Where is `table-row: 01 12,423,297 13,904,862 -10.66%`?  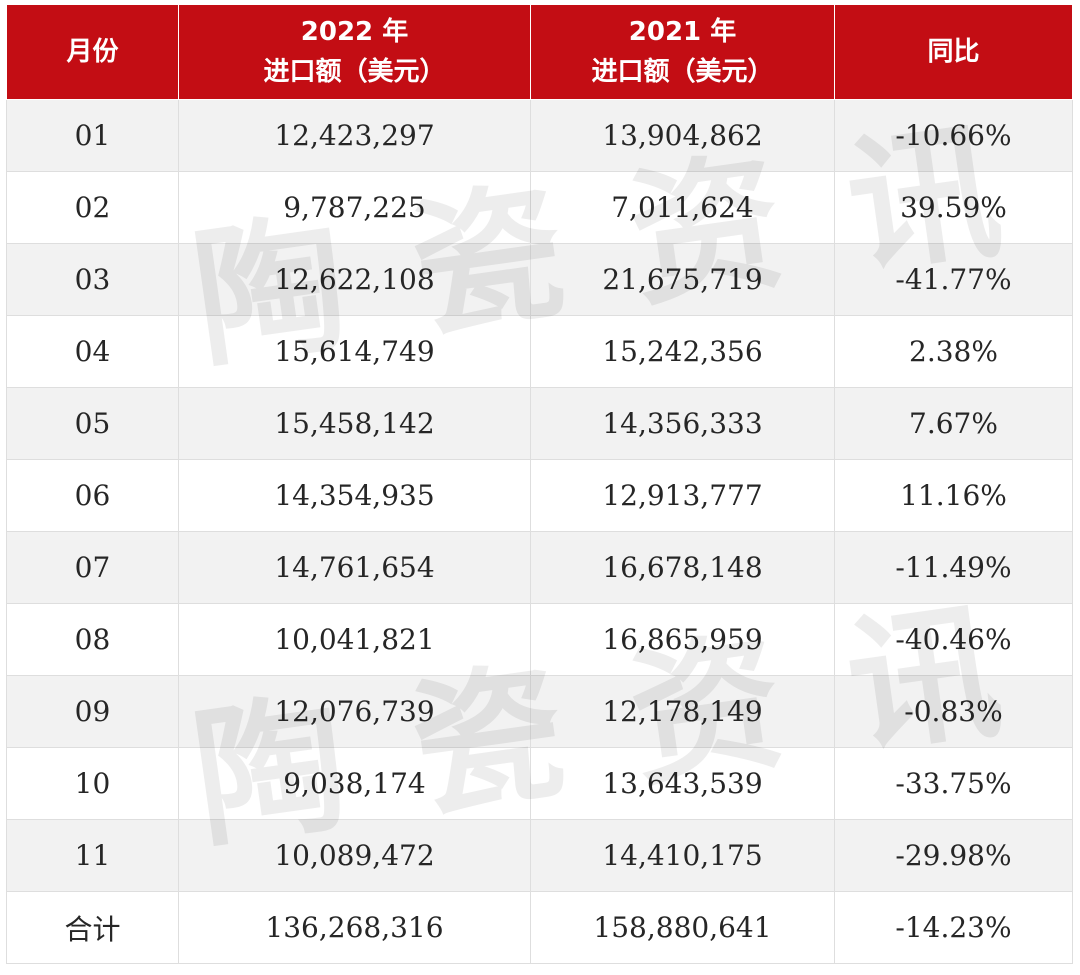 table-row: 01 12,423,297 13,904,862 -10.66% is located at coordinates (539, 135).